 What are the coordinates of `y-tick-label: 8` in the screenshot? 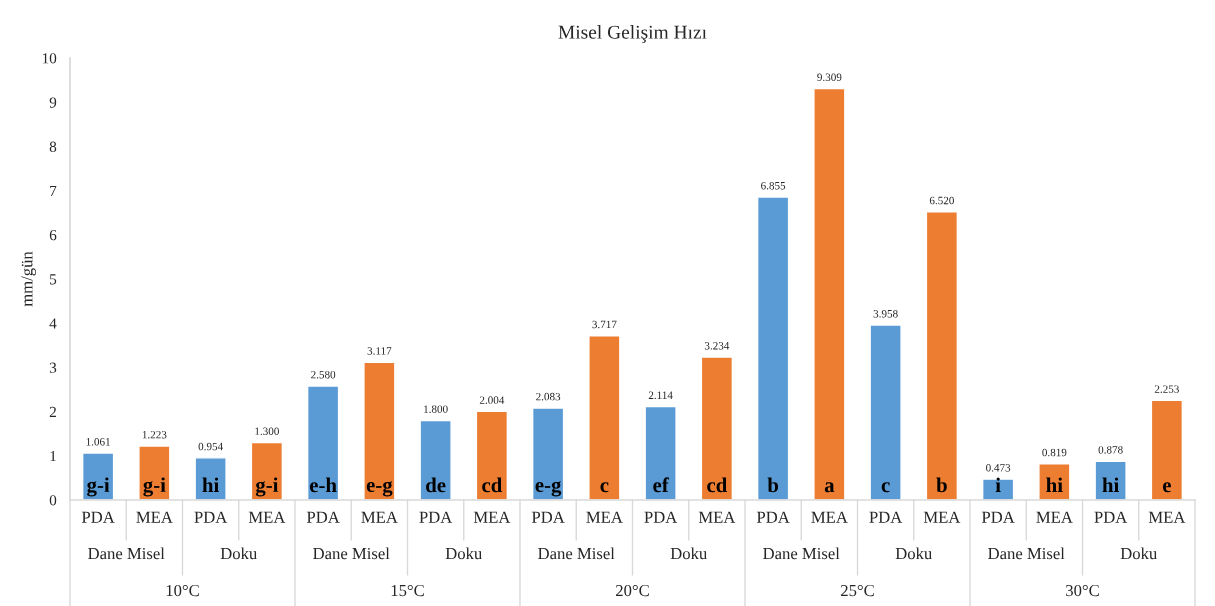 It's located at (53, 146).